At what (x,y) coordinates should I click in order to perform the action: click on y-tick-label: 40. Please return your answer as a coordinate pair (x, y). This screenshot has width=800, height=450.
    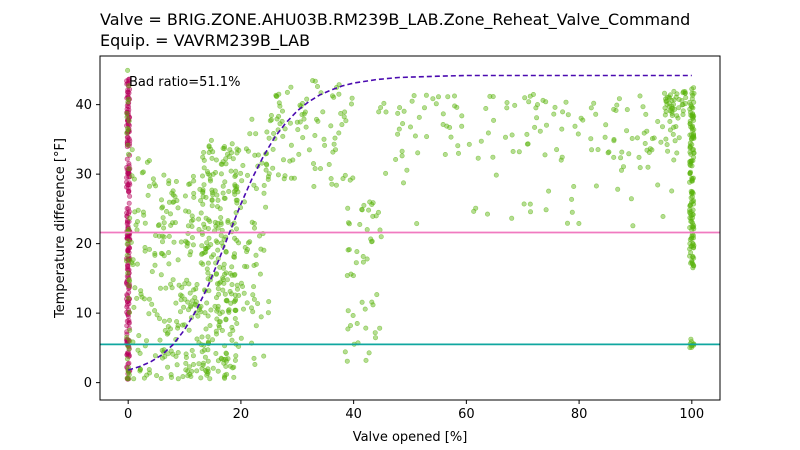
    Looking at the image, I should click on (83, 105).